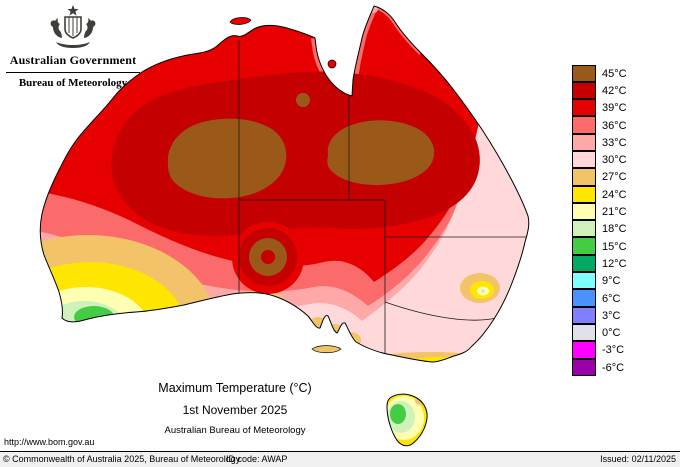  Describe the element at coordinates (614, 142) in the screenshot. I see `legend-label: 33°C` at that location.